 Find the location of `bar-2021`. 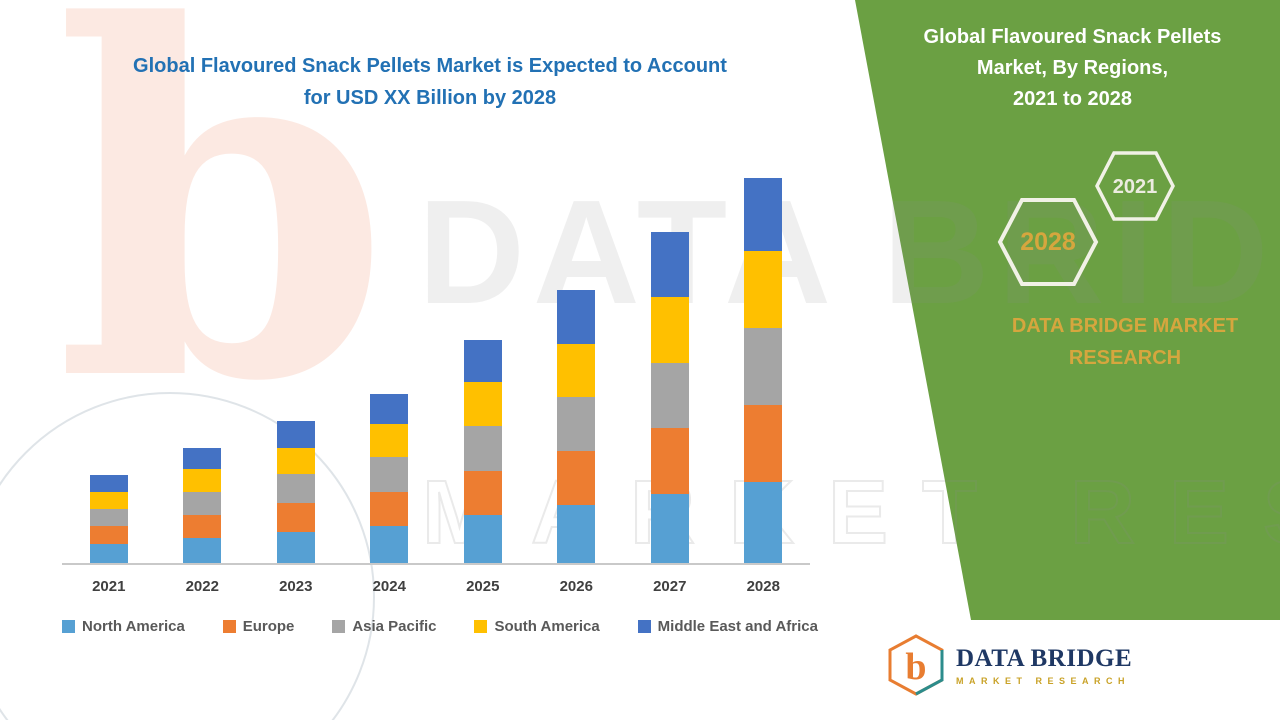

bar-2021 is located at coordinates (109, 370).